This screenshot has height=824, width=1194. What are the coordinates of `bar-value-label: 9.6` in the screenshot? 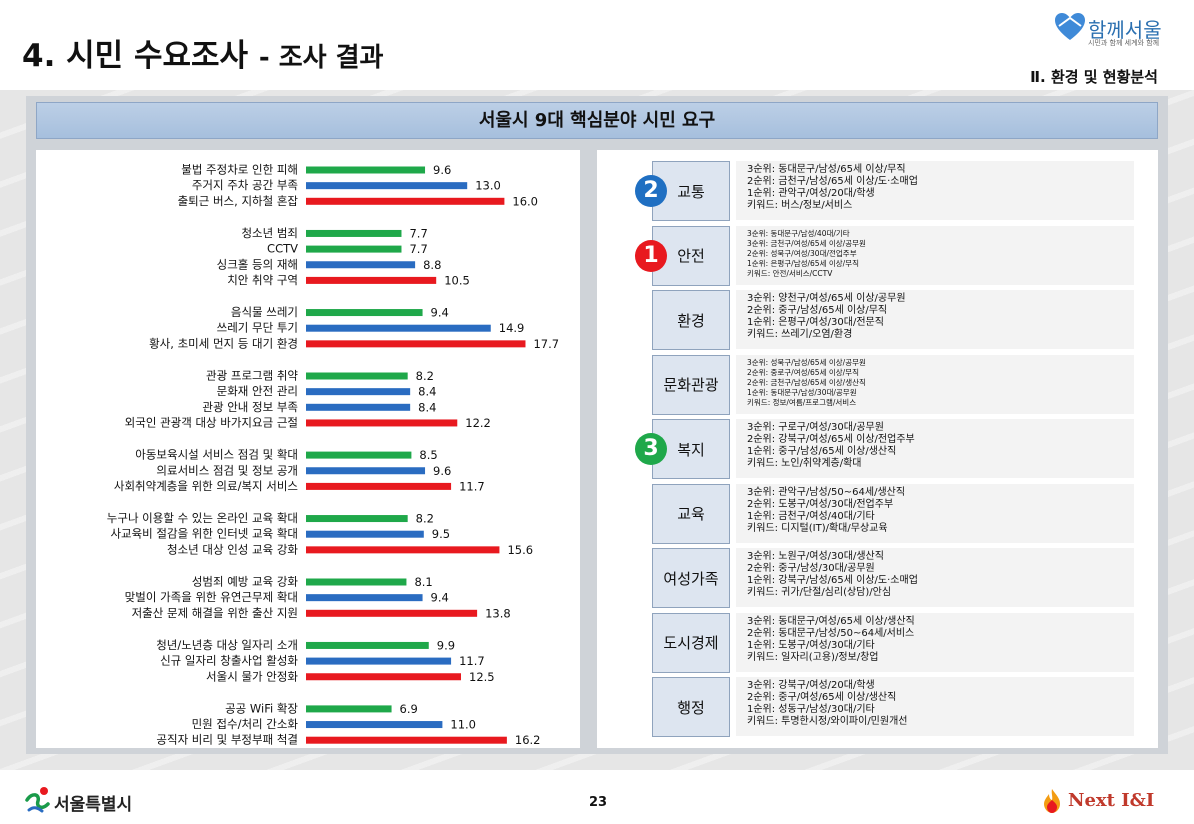 It's located at (442, 170).